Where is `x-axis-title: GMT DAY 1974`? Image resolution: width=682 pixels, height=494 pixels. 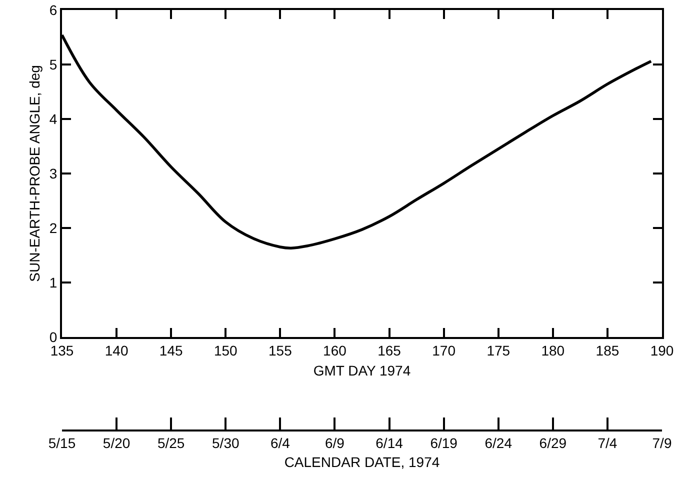
x-axis-title: GMT DAY 1974 is located at coordinates (362, 370).